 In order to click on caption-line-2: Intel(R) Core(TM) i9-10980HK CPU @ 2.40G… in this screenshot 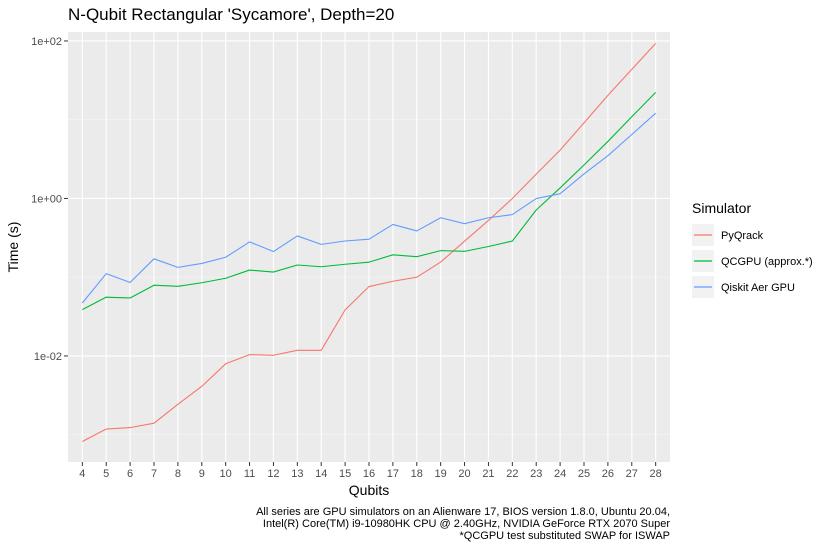, I will do `click(466, 524)`.